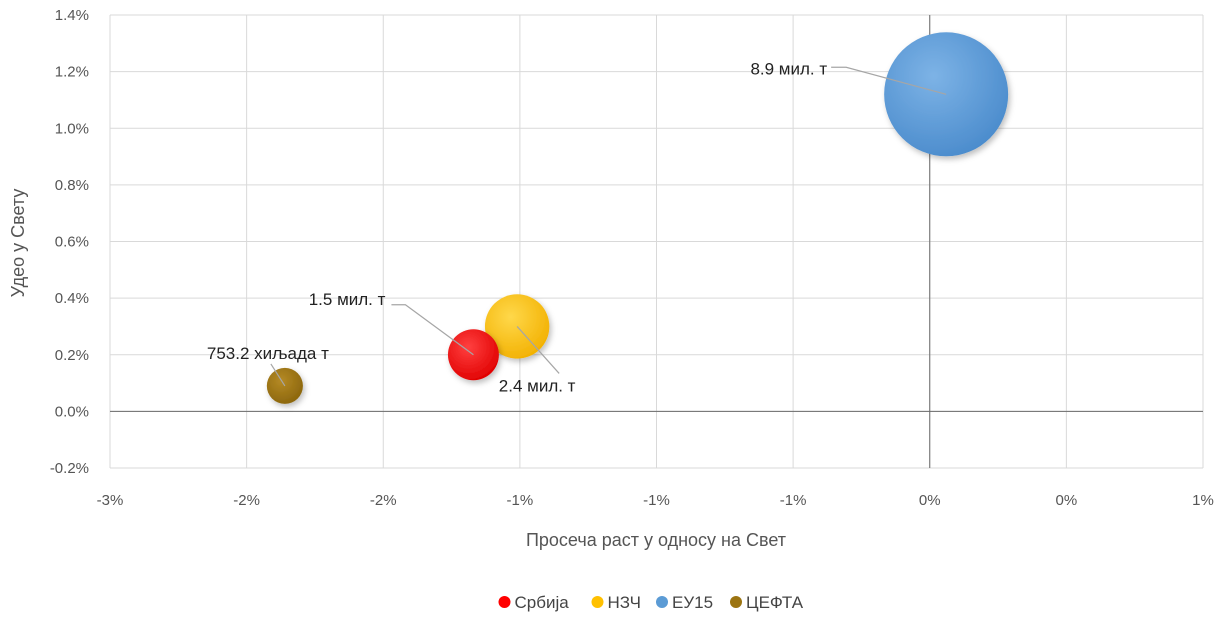  I want to click on y-tick-label-2: 0.2%, so click(72, 355).